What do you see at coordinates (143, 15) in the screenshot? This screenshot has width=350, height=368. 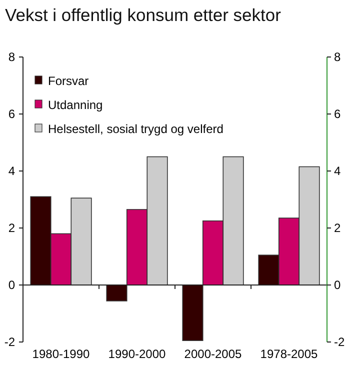 I see `chart-title: Vekst i offentlig konsum etter sektor` at bounding box center [143, 15].